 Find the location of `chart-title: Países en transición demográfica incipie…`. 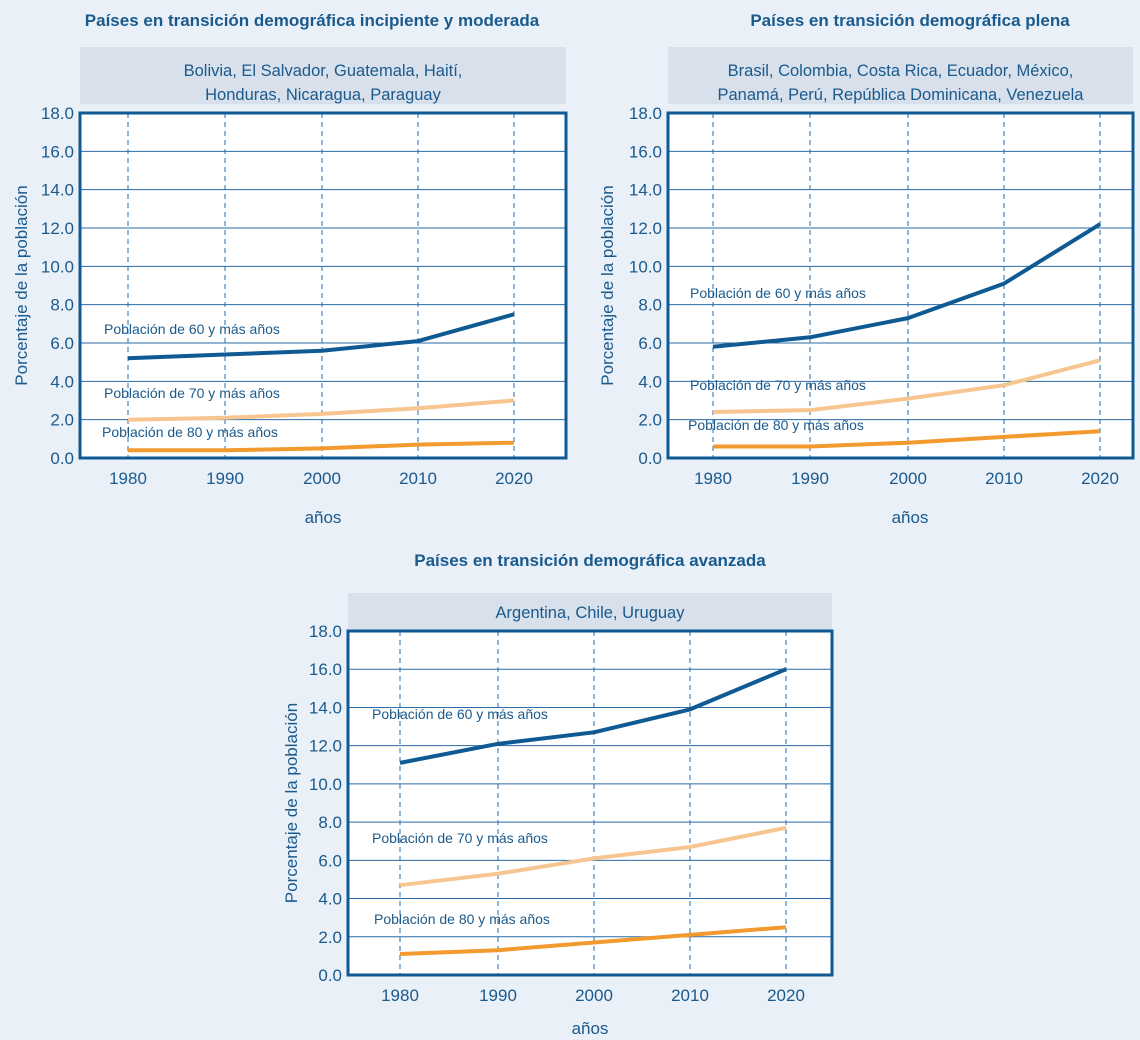

chart-title: Países en transición demográfica incipie… is located at coordinates (312, 20).